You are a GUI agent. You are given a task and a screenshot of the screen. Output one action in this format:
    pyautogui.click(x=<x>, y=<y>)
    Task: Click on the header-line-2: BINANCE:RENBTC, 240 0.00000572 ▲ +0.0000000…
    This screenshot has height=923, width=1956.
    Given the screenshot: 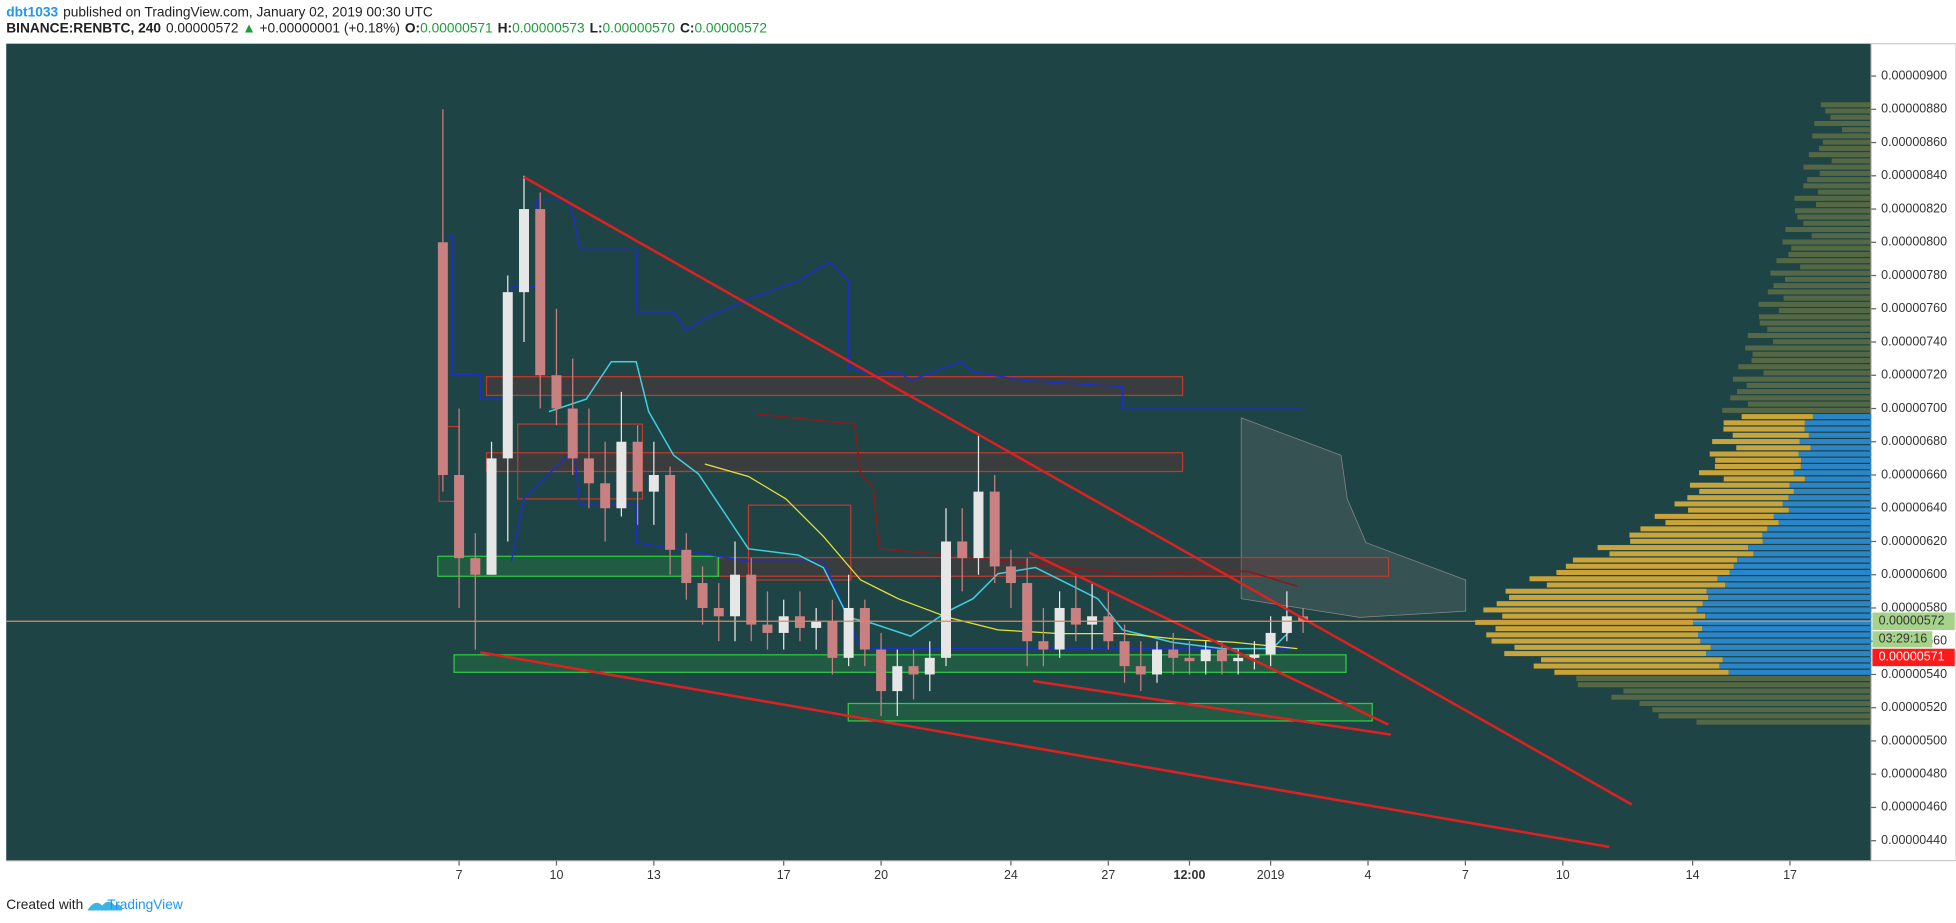 What is the action you would take?
    pyautogui.click(x=386, y=27)
    